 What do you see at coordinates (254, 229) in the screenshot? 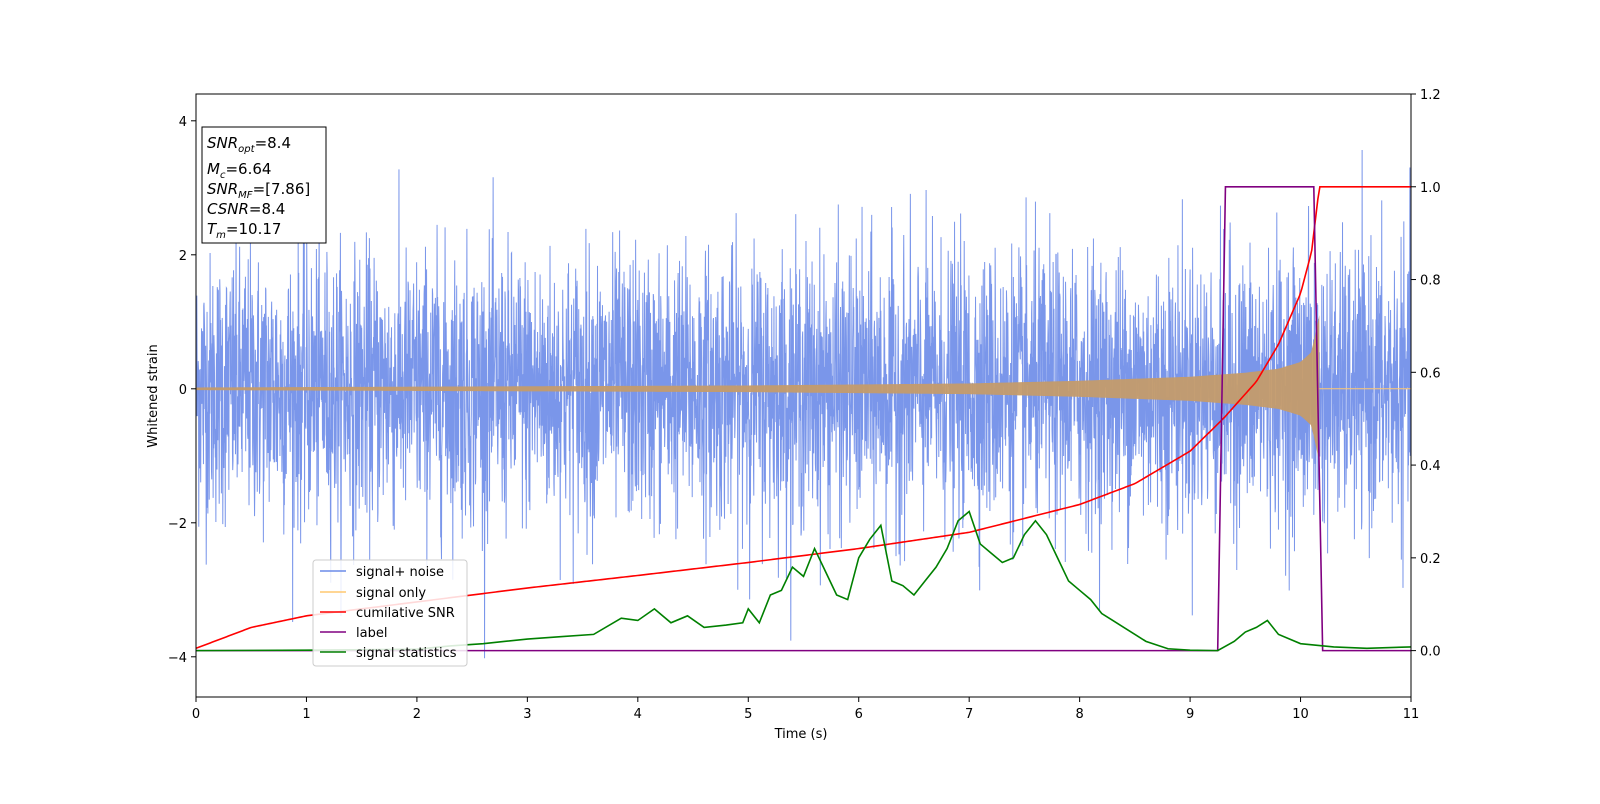
I see `info-tm-value: =10.17` at bounding box center [254, 229].